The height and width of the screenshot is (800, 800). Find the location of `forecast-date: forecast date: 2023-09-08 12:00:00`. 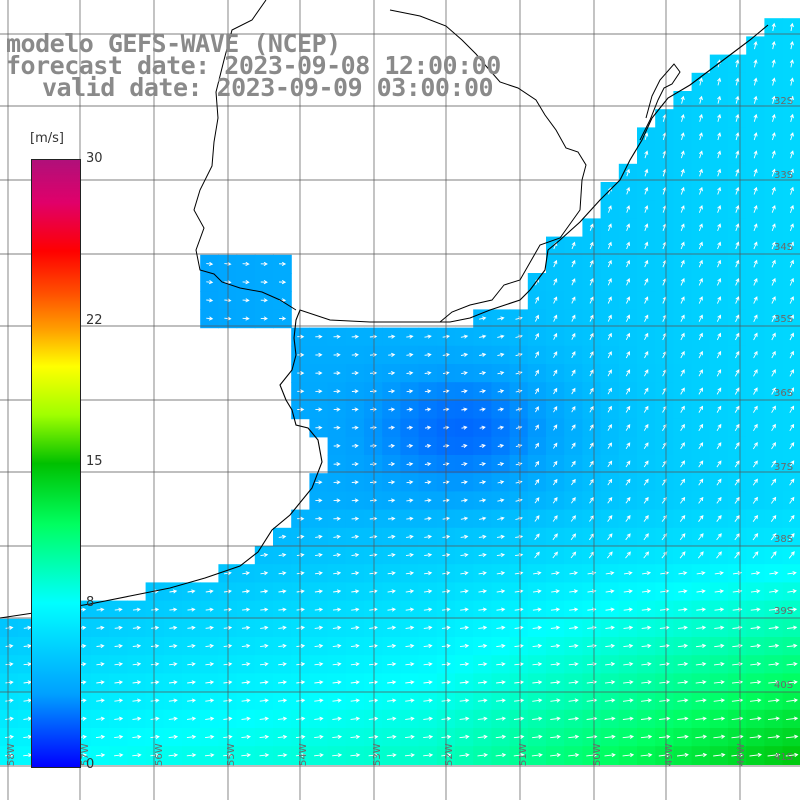

forecast-date: forecast date: 2023-09-08 12:00:00 is located at coordinates (253, 65).